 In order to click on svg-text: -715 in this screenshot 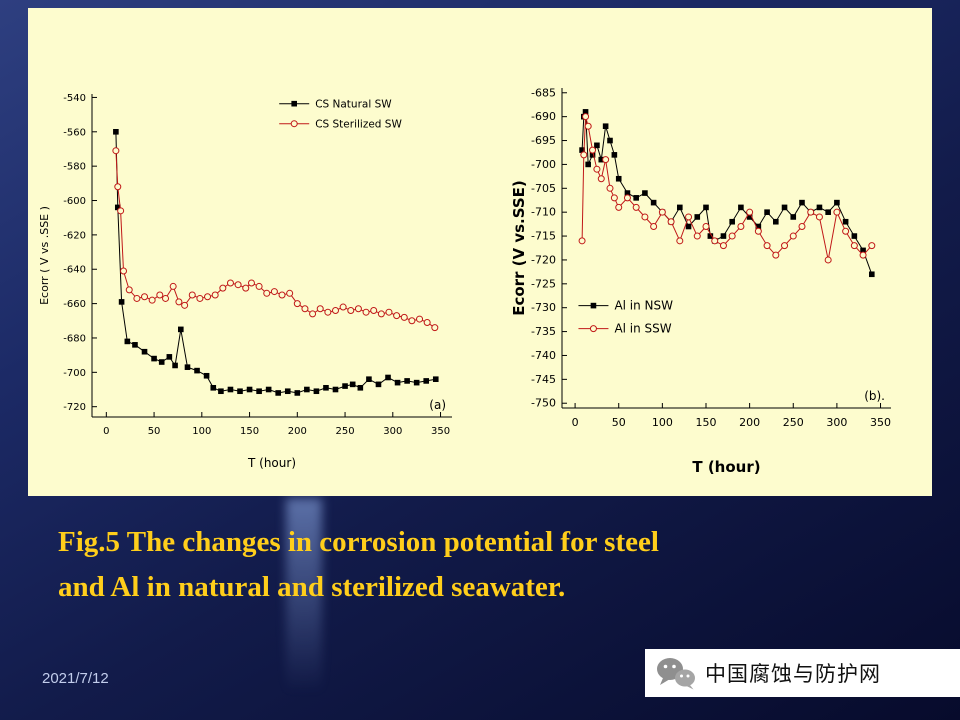, I will do `click(543, 236)`.